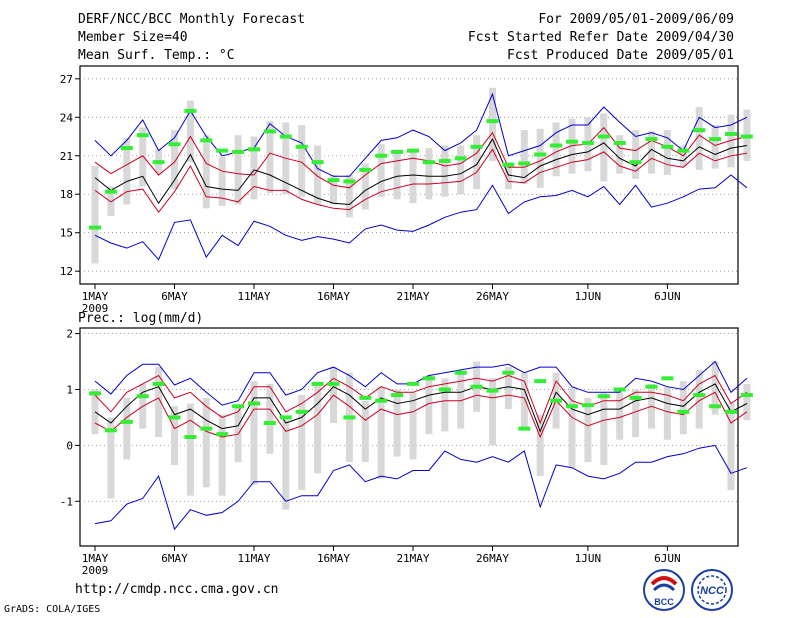  Describe the element at coordinates (333, 558) in the screenshot. I see `prec-x-tick-label: 16MAY` at that location.